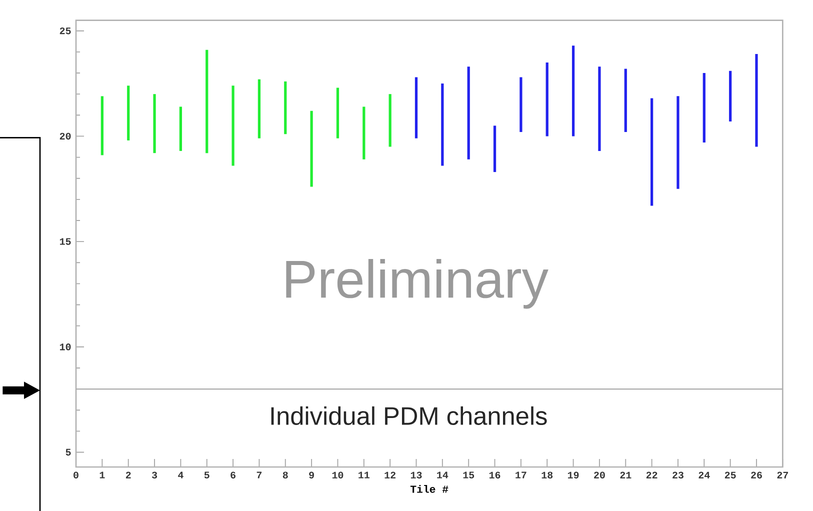 This screenshot has width=813, height=511. I want to click on x-tick-label: 20, so click(599, 475).